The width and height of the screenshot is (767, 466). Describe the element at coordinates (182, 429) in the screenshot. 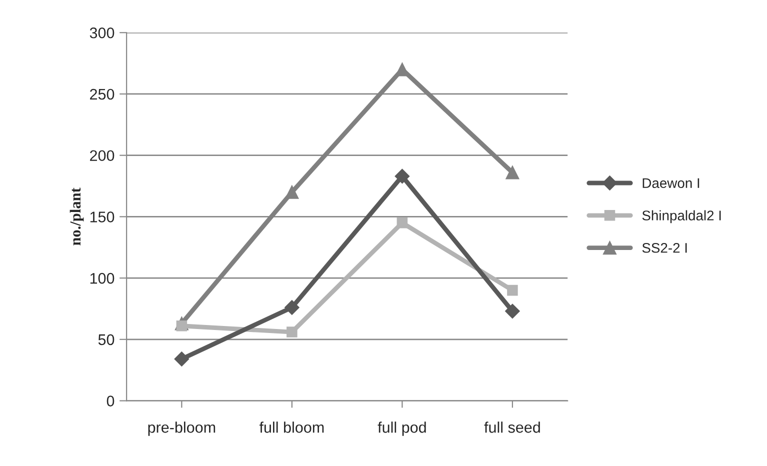

I see `x-tick-label: pre-bloom` at that location.